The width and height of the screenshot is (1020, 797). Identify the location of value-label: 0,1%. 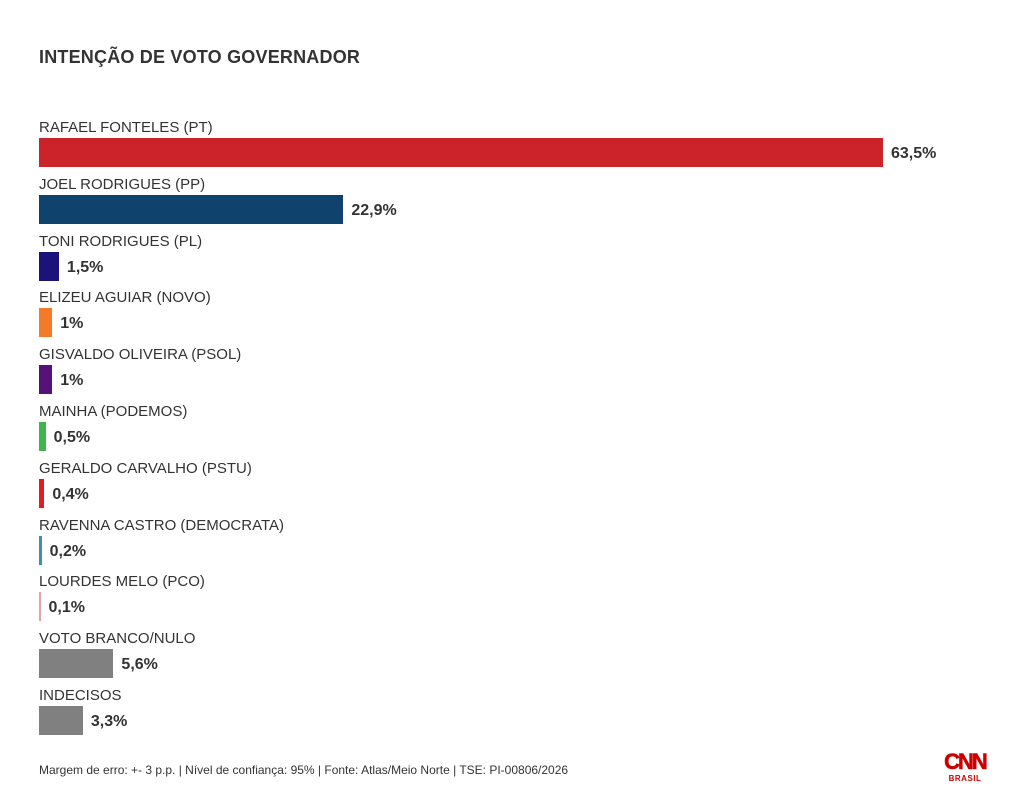
(66, 608).